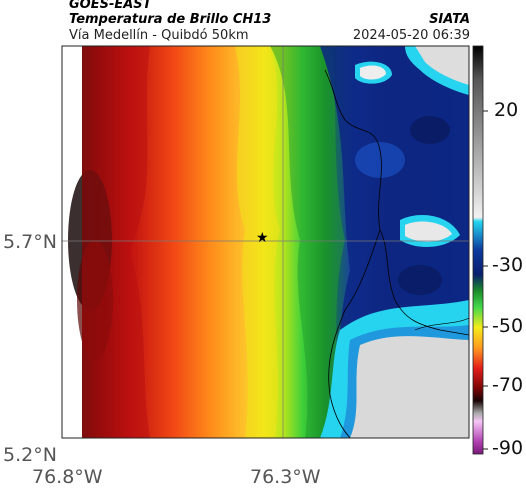 The height and width of the screenshot is (491, 526). Describe the element at coordinates (508, 385) in the screenshot. I see `colorbar-label-minus70: -70` at that location.